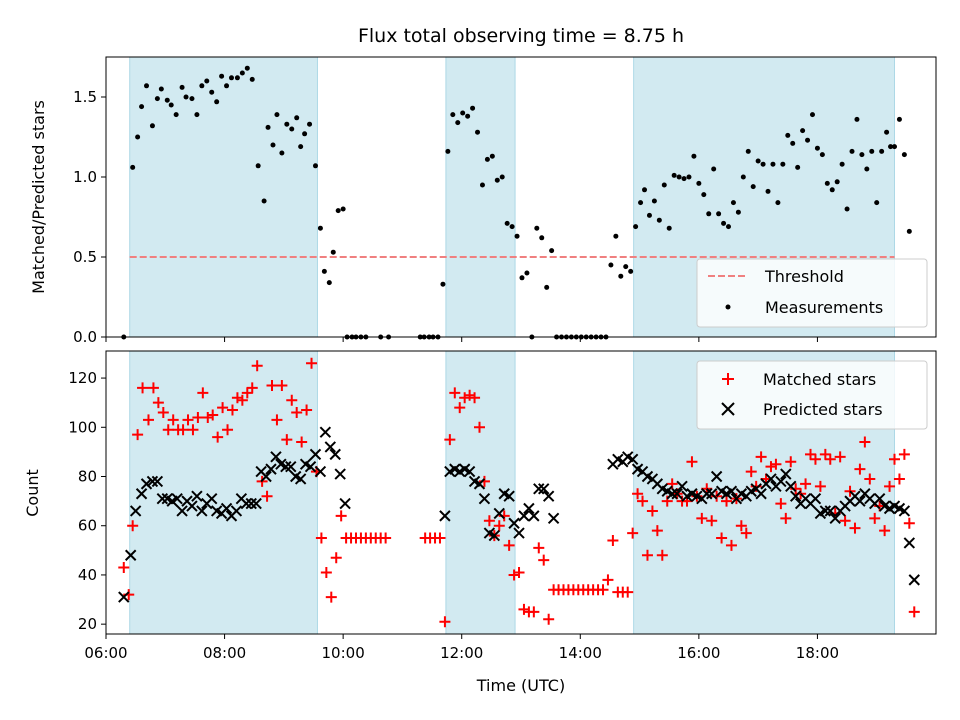 This screenshot has height=720, width=960. What do you see at coordinates (521, 36) in the screenshot?
I see `chart-title: Flux total observing time = 8.75 h` at bounding box center [521, 36].